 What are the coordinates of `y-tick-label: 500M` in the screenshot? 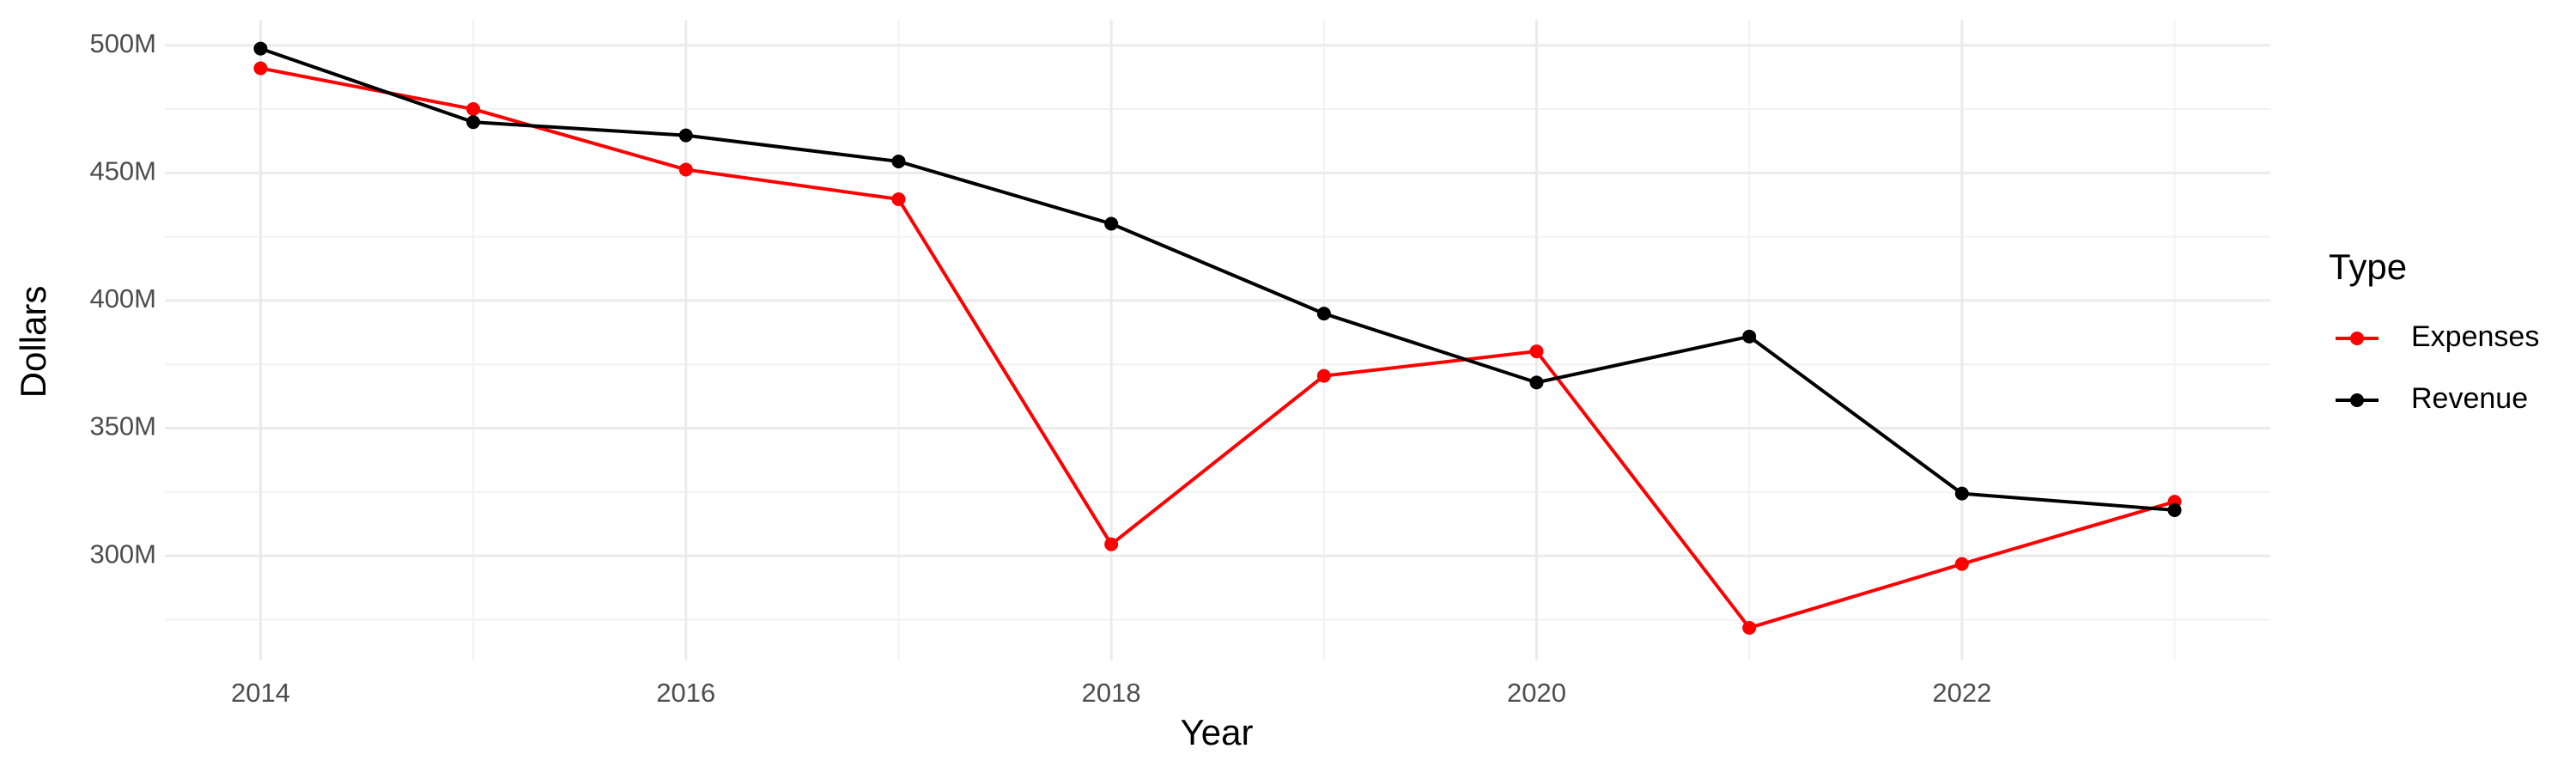 It's located at (123, 43).